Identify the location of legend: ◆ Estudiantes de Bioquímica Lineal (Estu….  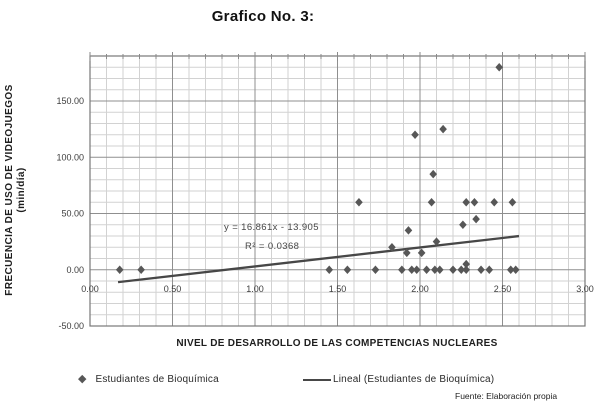
(308, 382).